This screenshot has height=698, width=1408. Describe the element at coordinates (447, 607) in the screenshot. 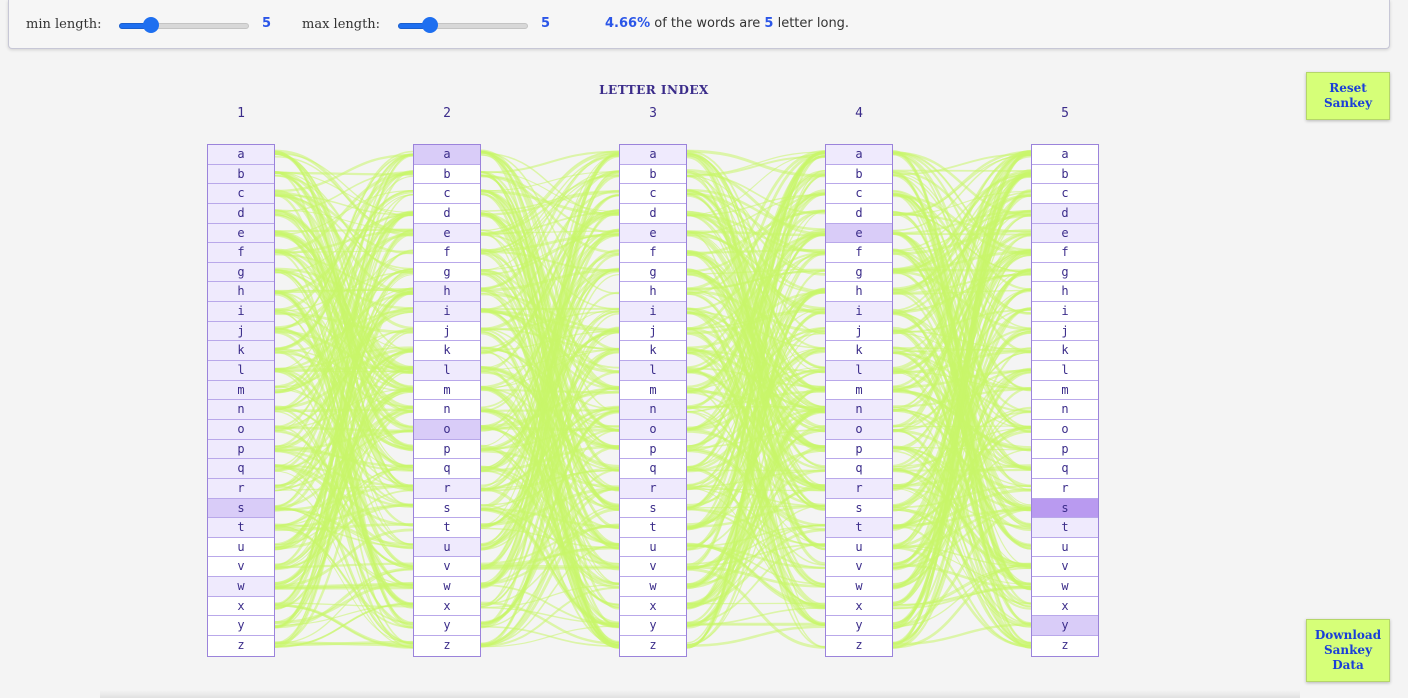

I see `letter-node-2-x: x` at that location.